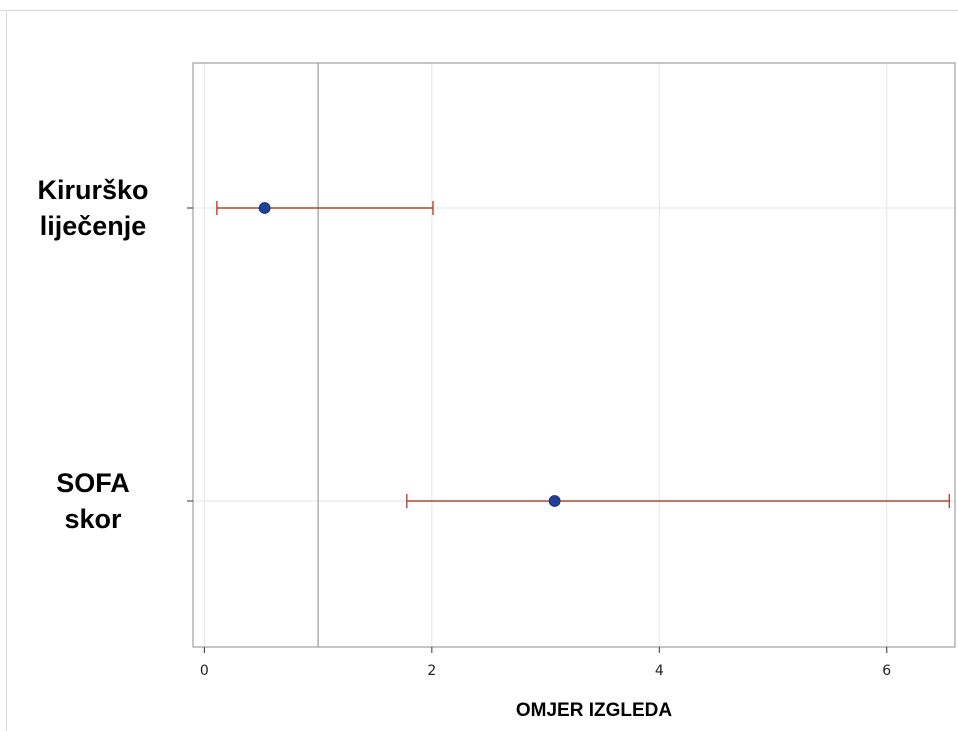 The width and height of the screenshot is (958, 731). What do you see at coordinates (431, 671) in the screenshot?
I see `x-tick-label-1: 2` at bounding box center [431, 671].